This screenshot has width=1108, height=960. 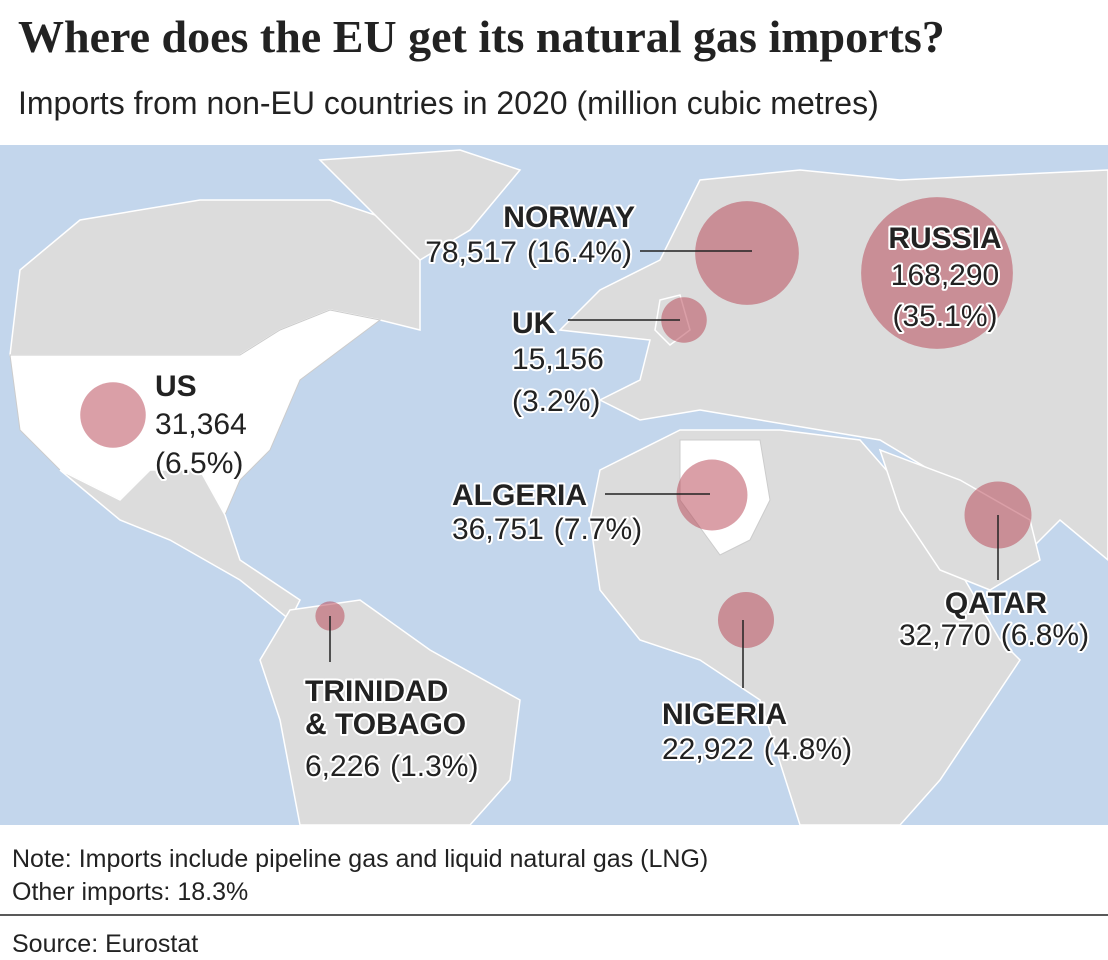 What do you see at coordinates (434, 766) in the screenshot?
I see `country-figure: (1.3%)` at bounding box center [434, 766].